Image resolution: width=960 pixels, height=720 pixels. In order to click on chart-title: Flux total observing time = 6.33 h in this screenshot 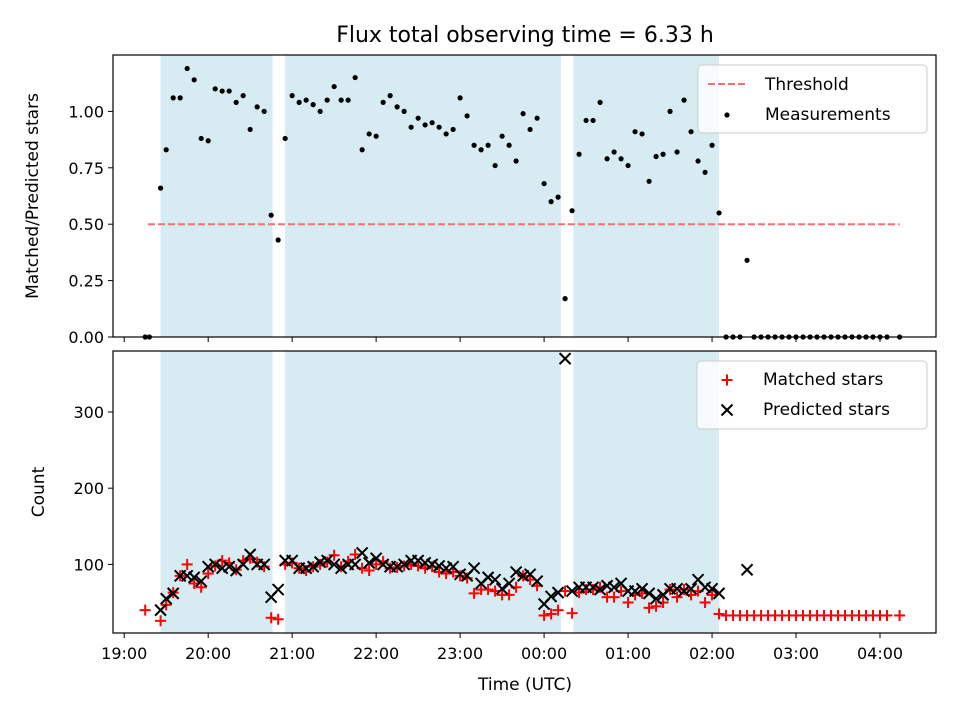, I will do `click(525, 35)`.